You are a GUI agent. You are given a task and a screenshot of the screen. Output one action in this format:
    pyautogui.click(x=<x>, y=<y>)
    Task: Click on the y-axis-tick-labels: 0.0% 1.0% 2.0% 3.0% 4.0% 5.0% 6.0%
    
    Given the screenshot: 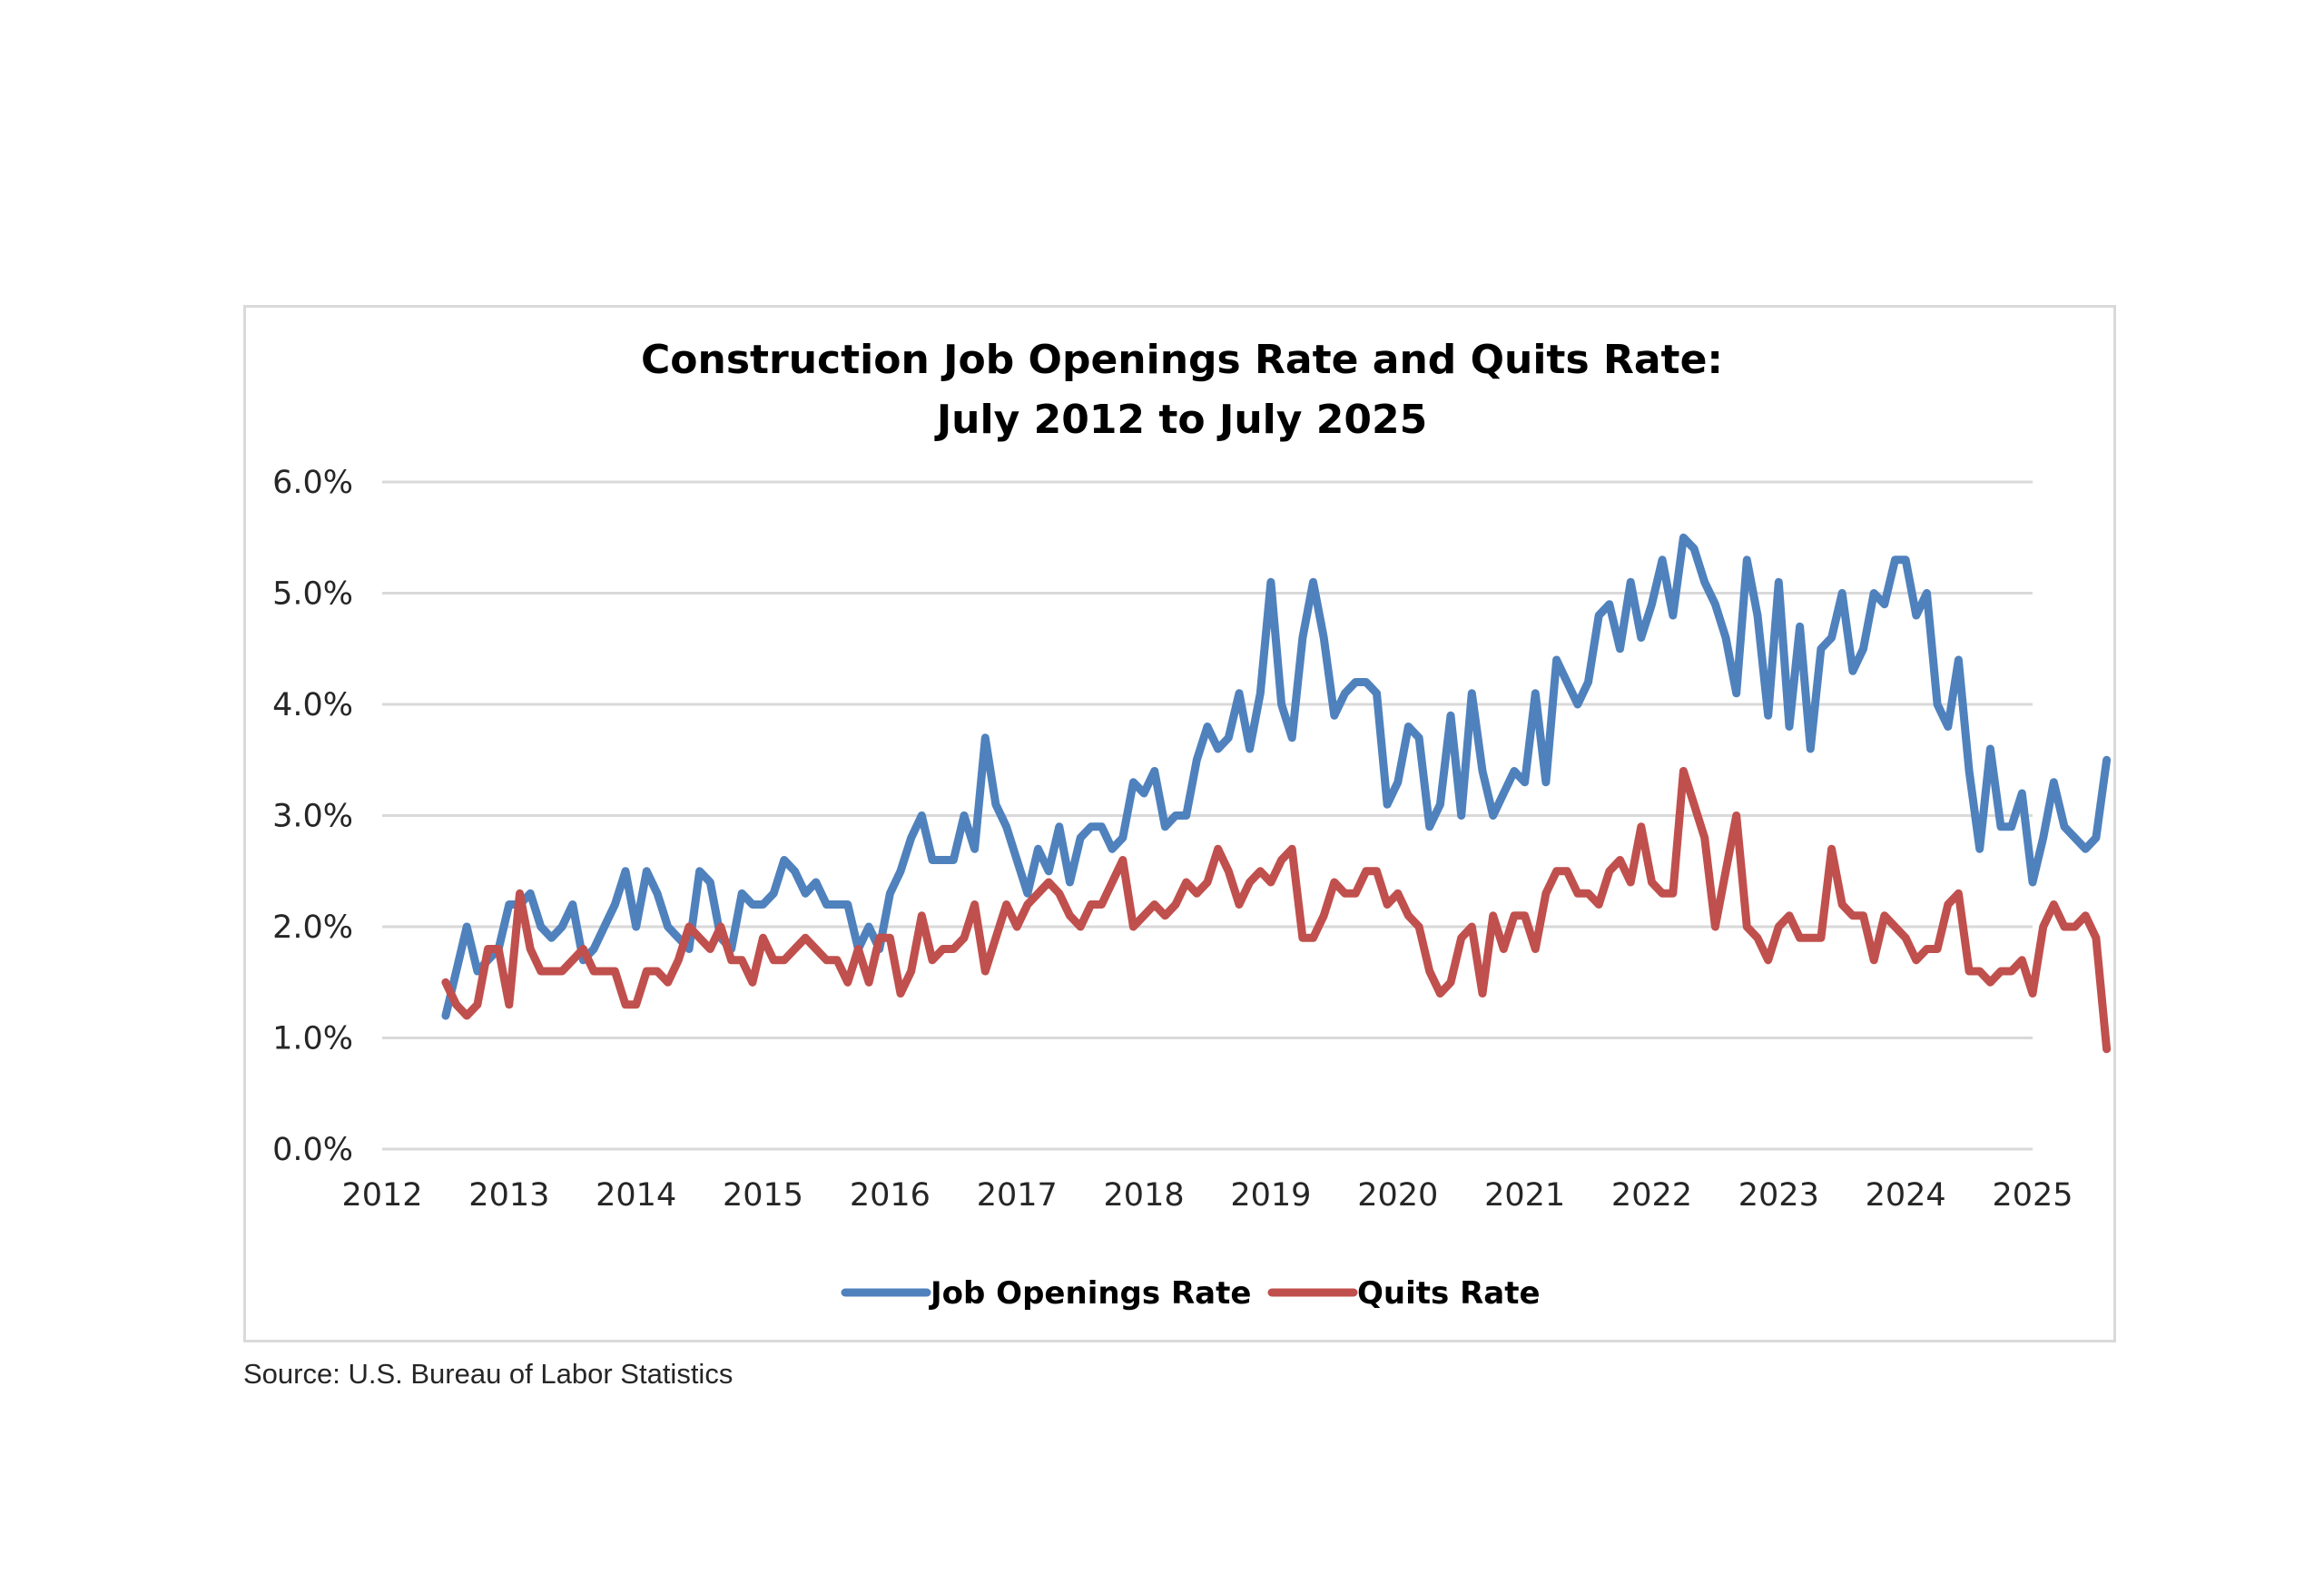 What is the action you would take?
    pyautogui.click(x=312, y=816)
    